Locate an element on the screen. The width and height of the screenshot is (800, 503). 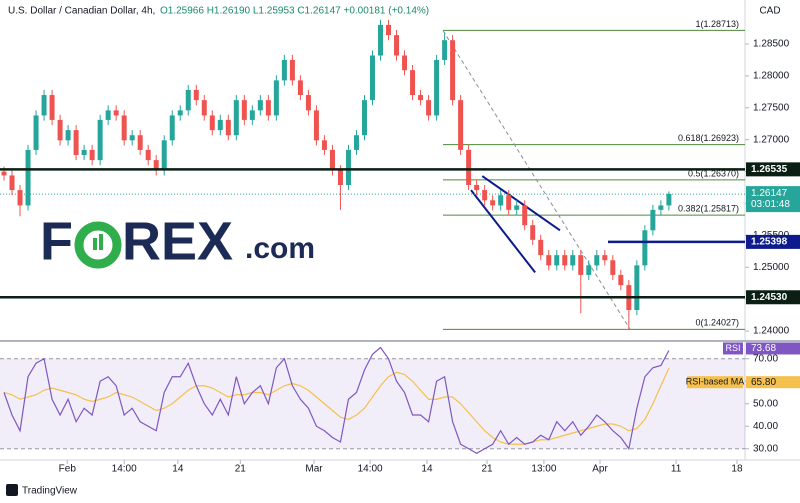
x-tick-label: 13:00 is located at coordinates (543, 469).